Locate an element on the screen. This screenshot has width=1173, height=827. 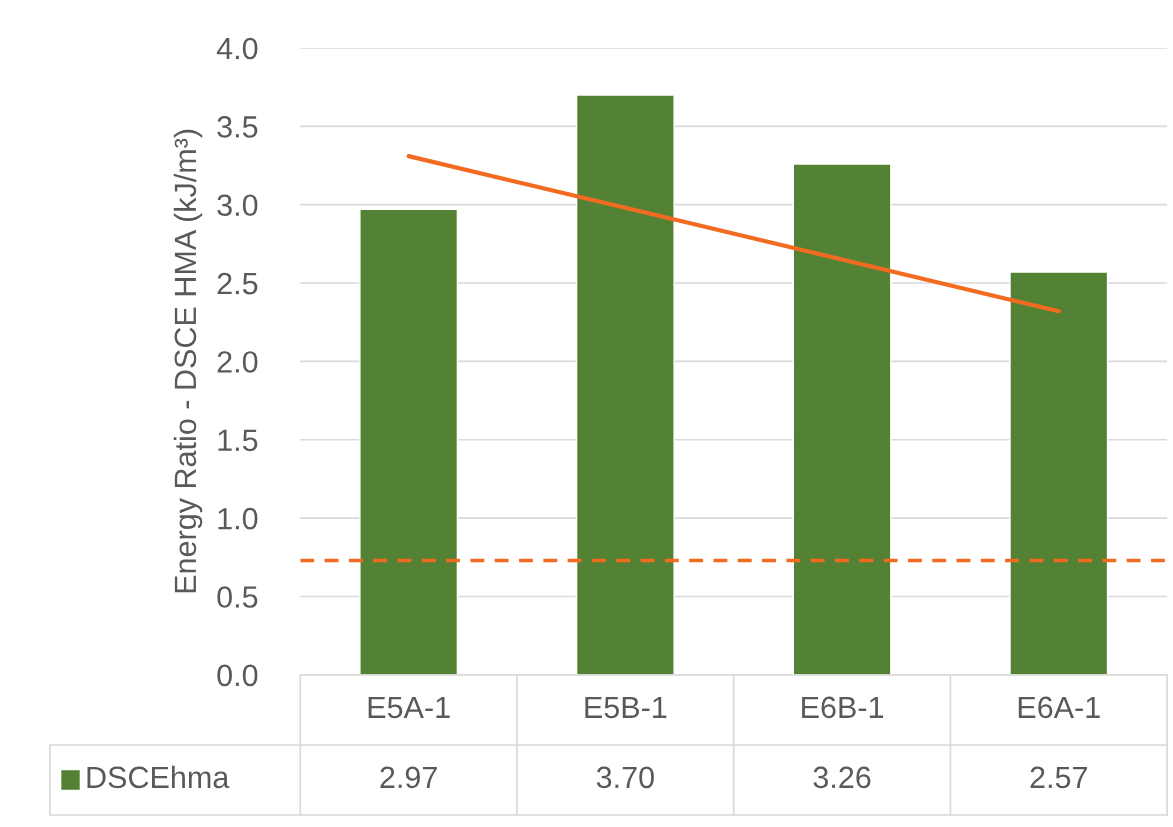
text: 1.5 is located at coordinates (238, 440).